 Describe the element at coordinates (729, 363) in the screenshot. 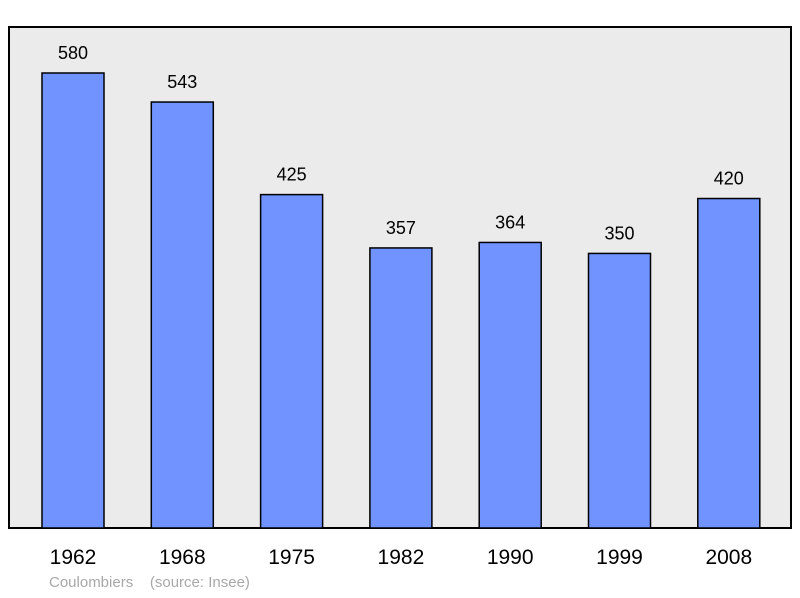

I see `bar-2008` at that location.